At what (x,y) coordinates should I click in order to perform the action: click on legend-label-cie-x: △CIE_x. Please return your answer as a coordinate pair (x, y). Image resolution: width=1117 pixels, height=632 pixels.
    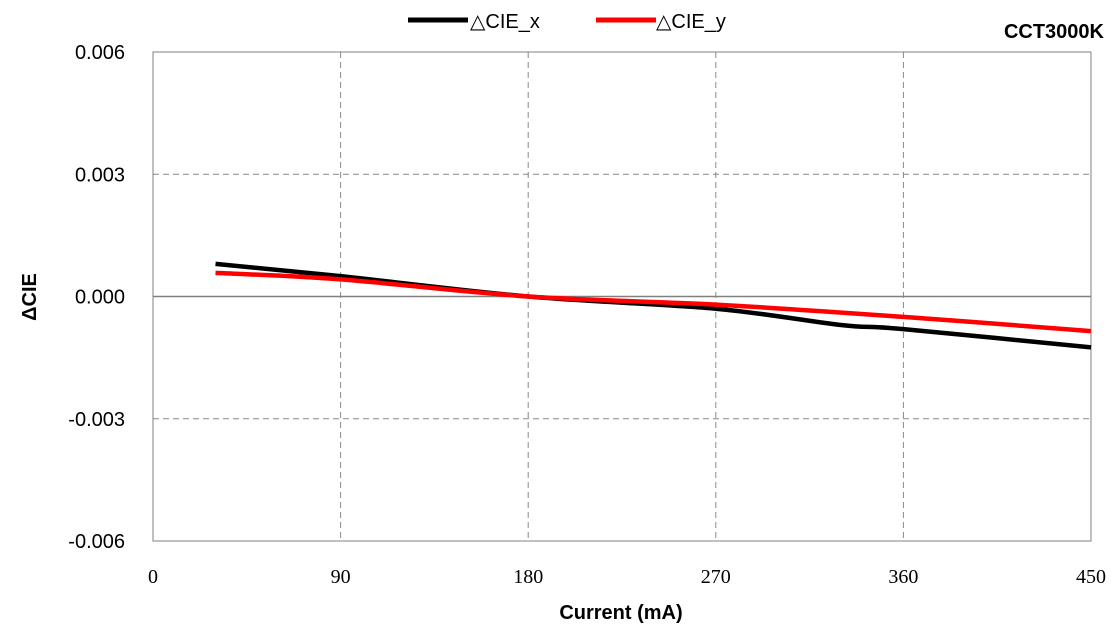
    Looking at the image, I should click on (505, 22).